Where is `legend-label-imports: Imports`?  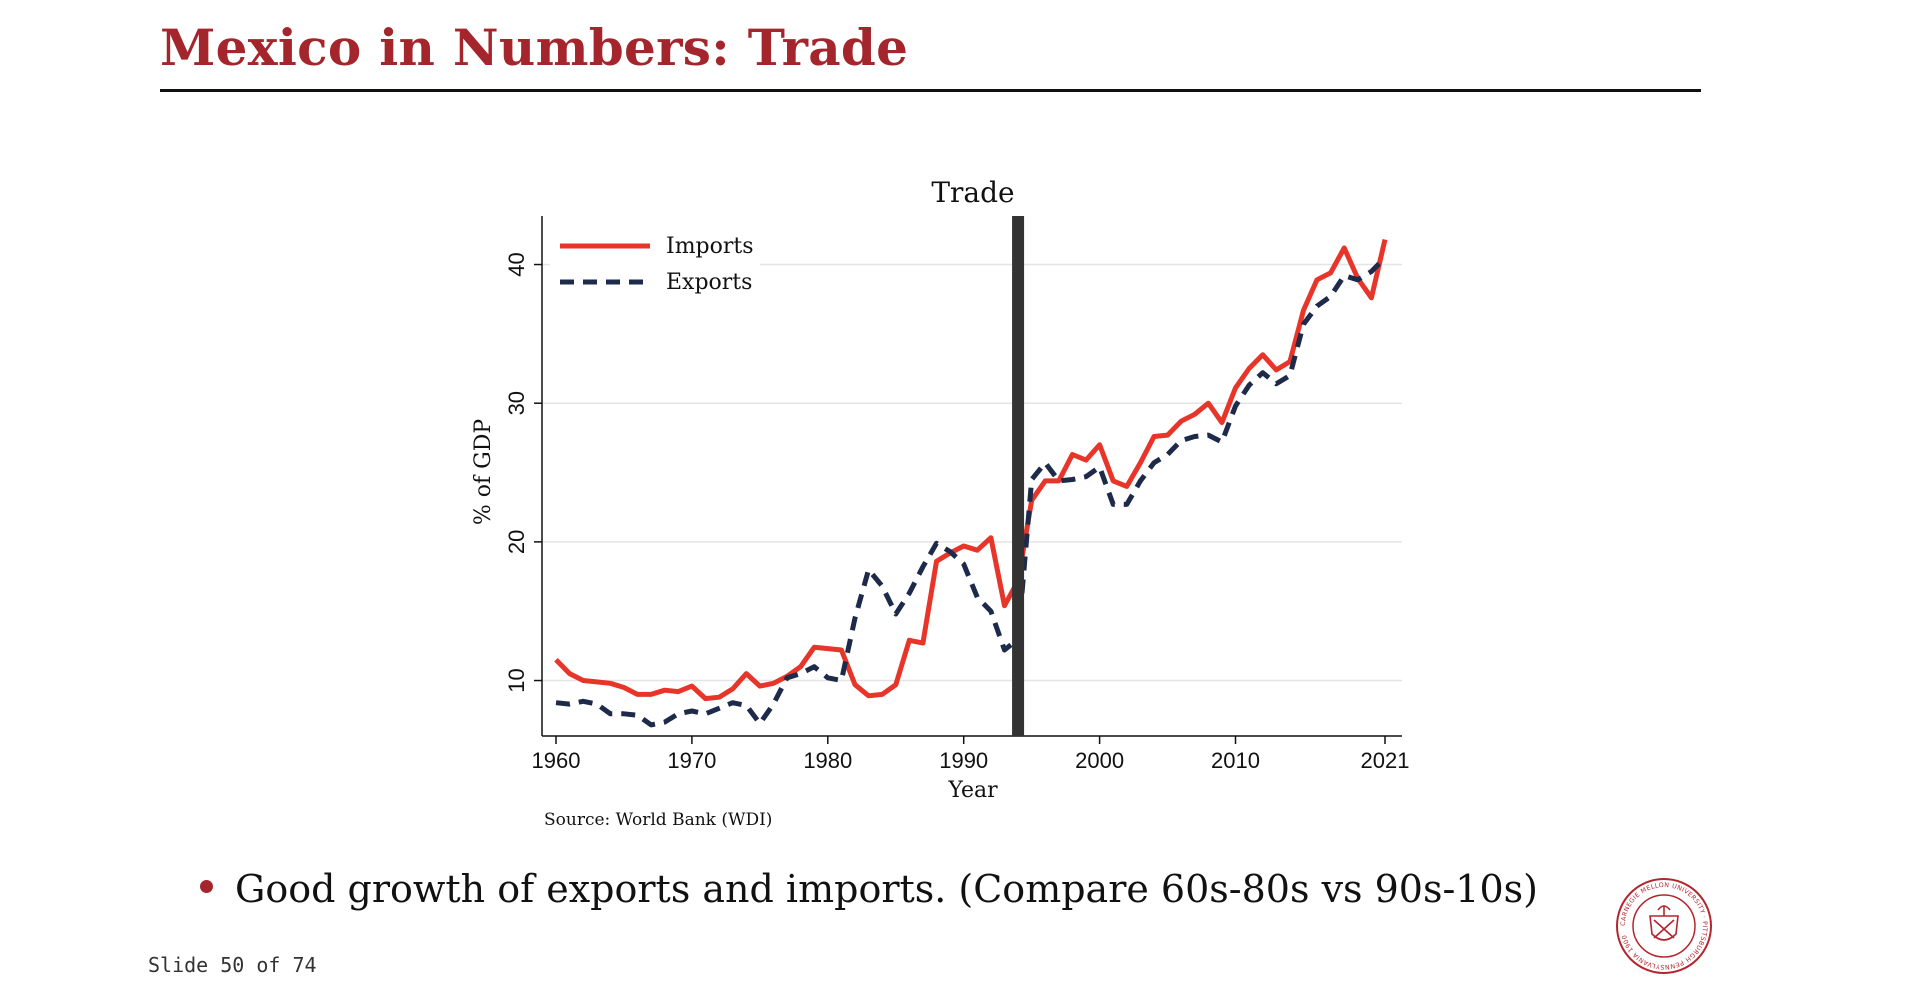
legend-label-imports: Imports is located at coordinates (710, 246).